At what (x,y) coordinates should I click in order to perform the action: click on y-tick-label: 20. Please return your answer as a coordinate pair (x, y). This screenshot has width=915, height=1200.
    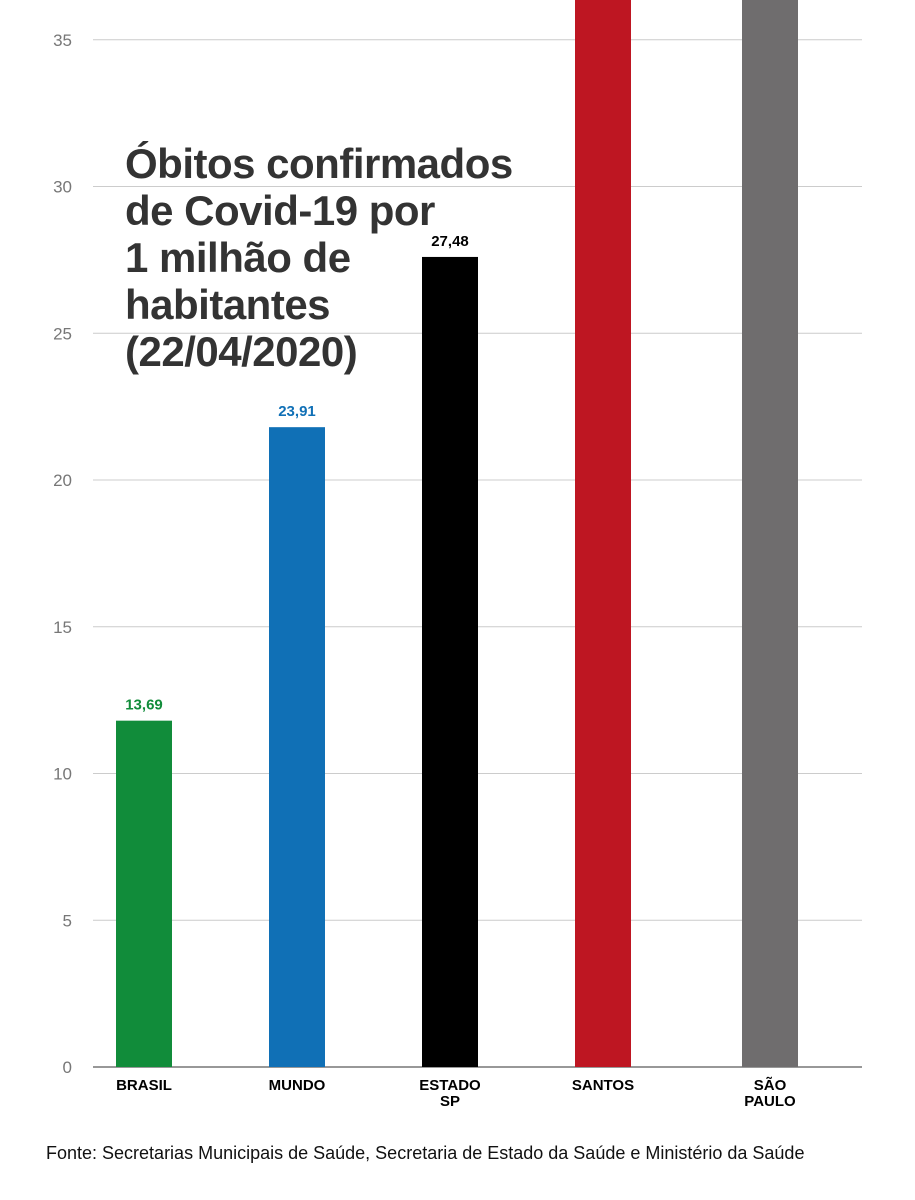
    Looking at the image, I should click on (62, 480).